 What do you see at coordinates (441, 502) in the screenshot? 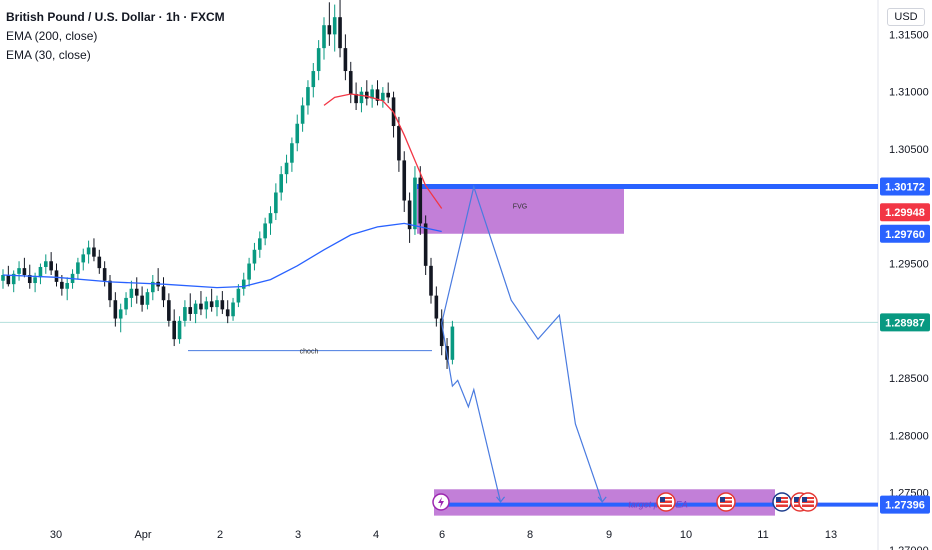
I see `lightning-icon` at bounding box center [441, 502].